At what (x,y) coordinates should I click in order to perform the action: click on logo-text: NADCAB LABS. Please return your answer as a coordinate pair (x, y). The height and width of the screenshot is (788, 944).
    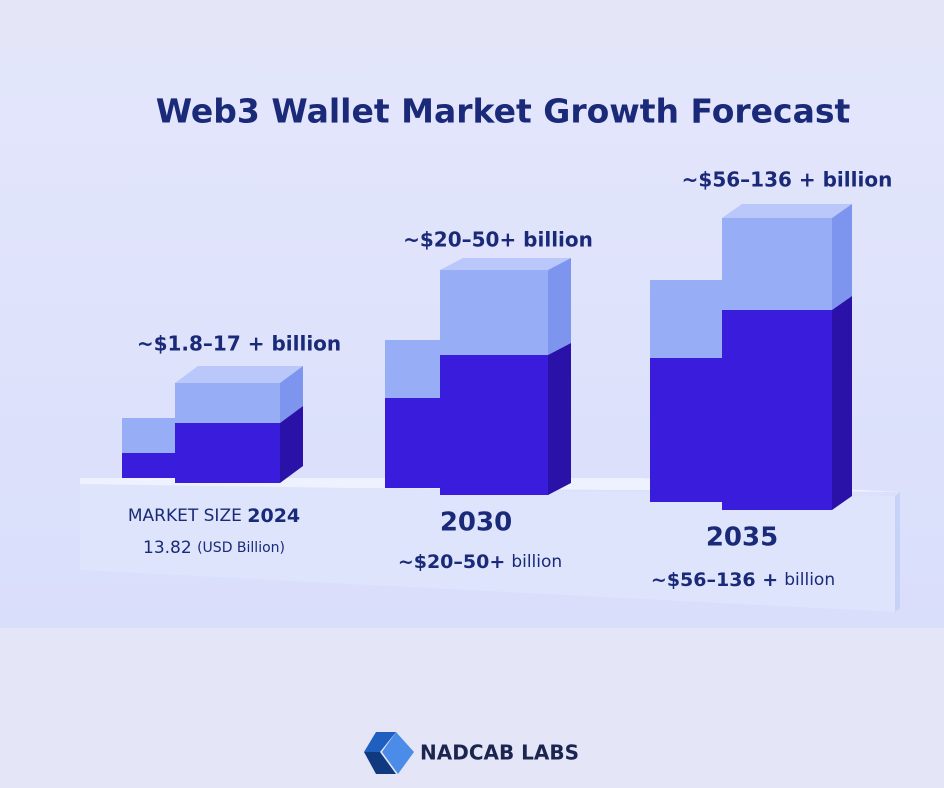
    Looking at the image, I should click on (499, 753).